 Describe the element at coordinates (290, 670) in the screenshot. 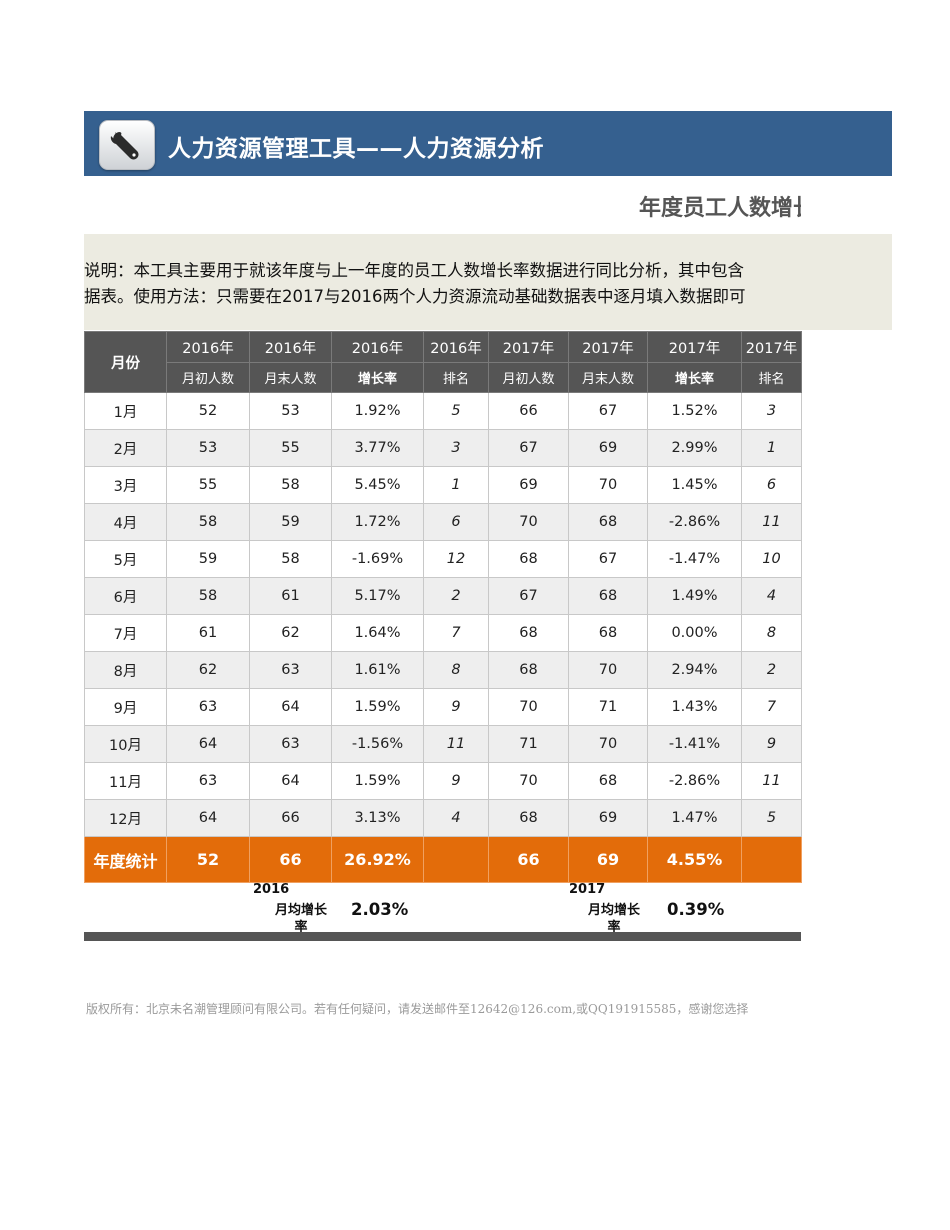

I see `data-cell: 63` at that location.